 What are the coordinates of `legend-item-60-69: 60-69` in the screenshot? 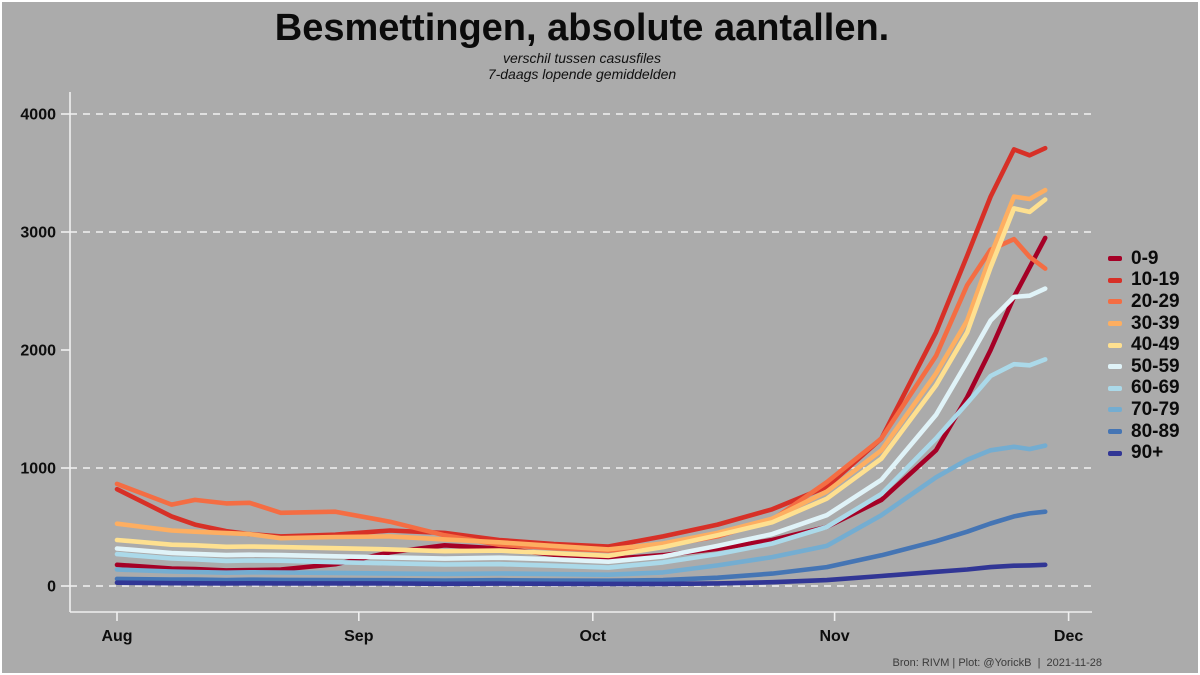 It's located at (1144, 388).